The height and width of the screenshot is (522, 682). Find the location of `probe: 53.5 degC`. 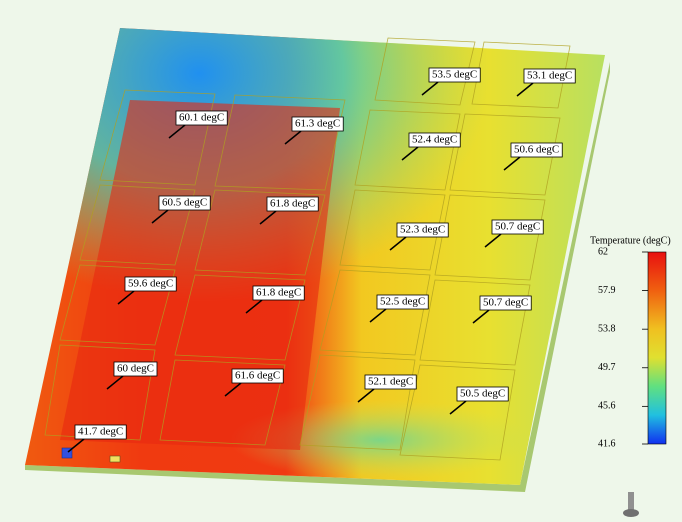

probe: 53.5 degC is located at coordinates (451, 81).